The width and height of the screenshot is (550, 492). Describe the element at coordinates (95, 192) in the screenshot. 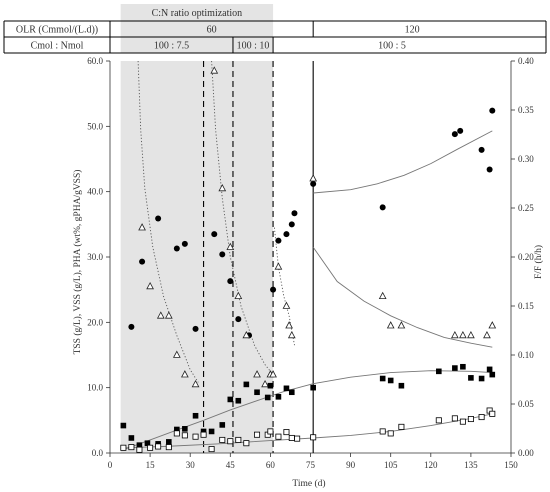

I see `y-left-tick-label-4: 40.0` at that location.